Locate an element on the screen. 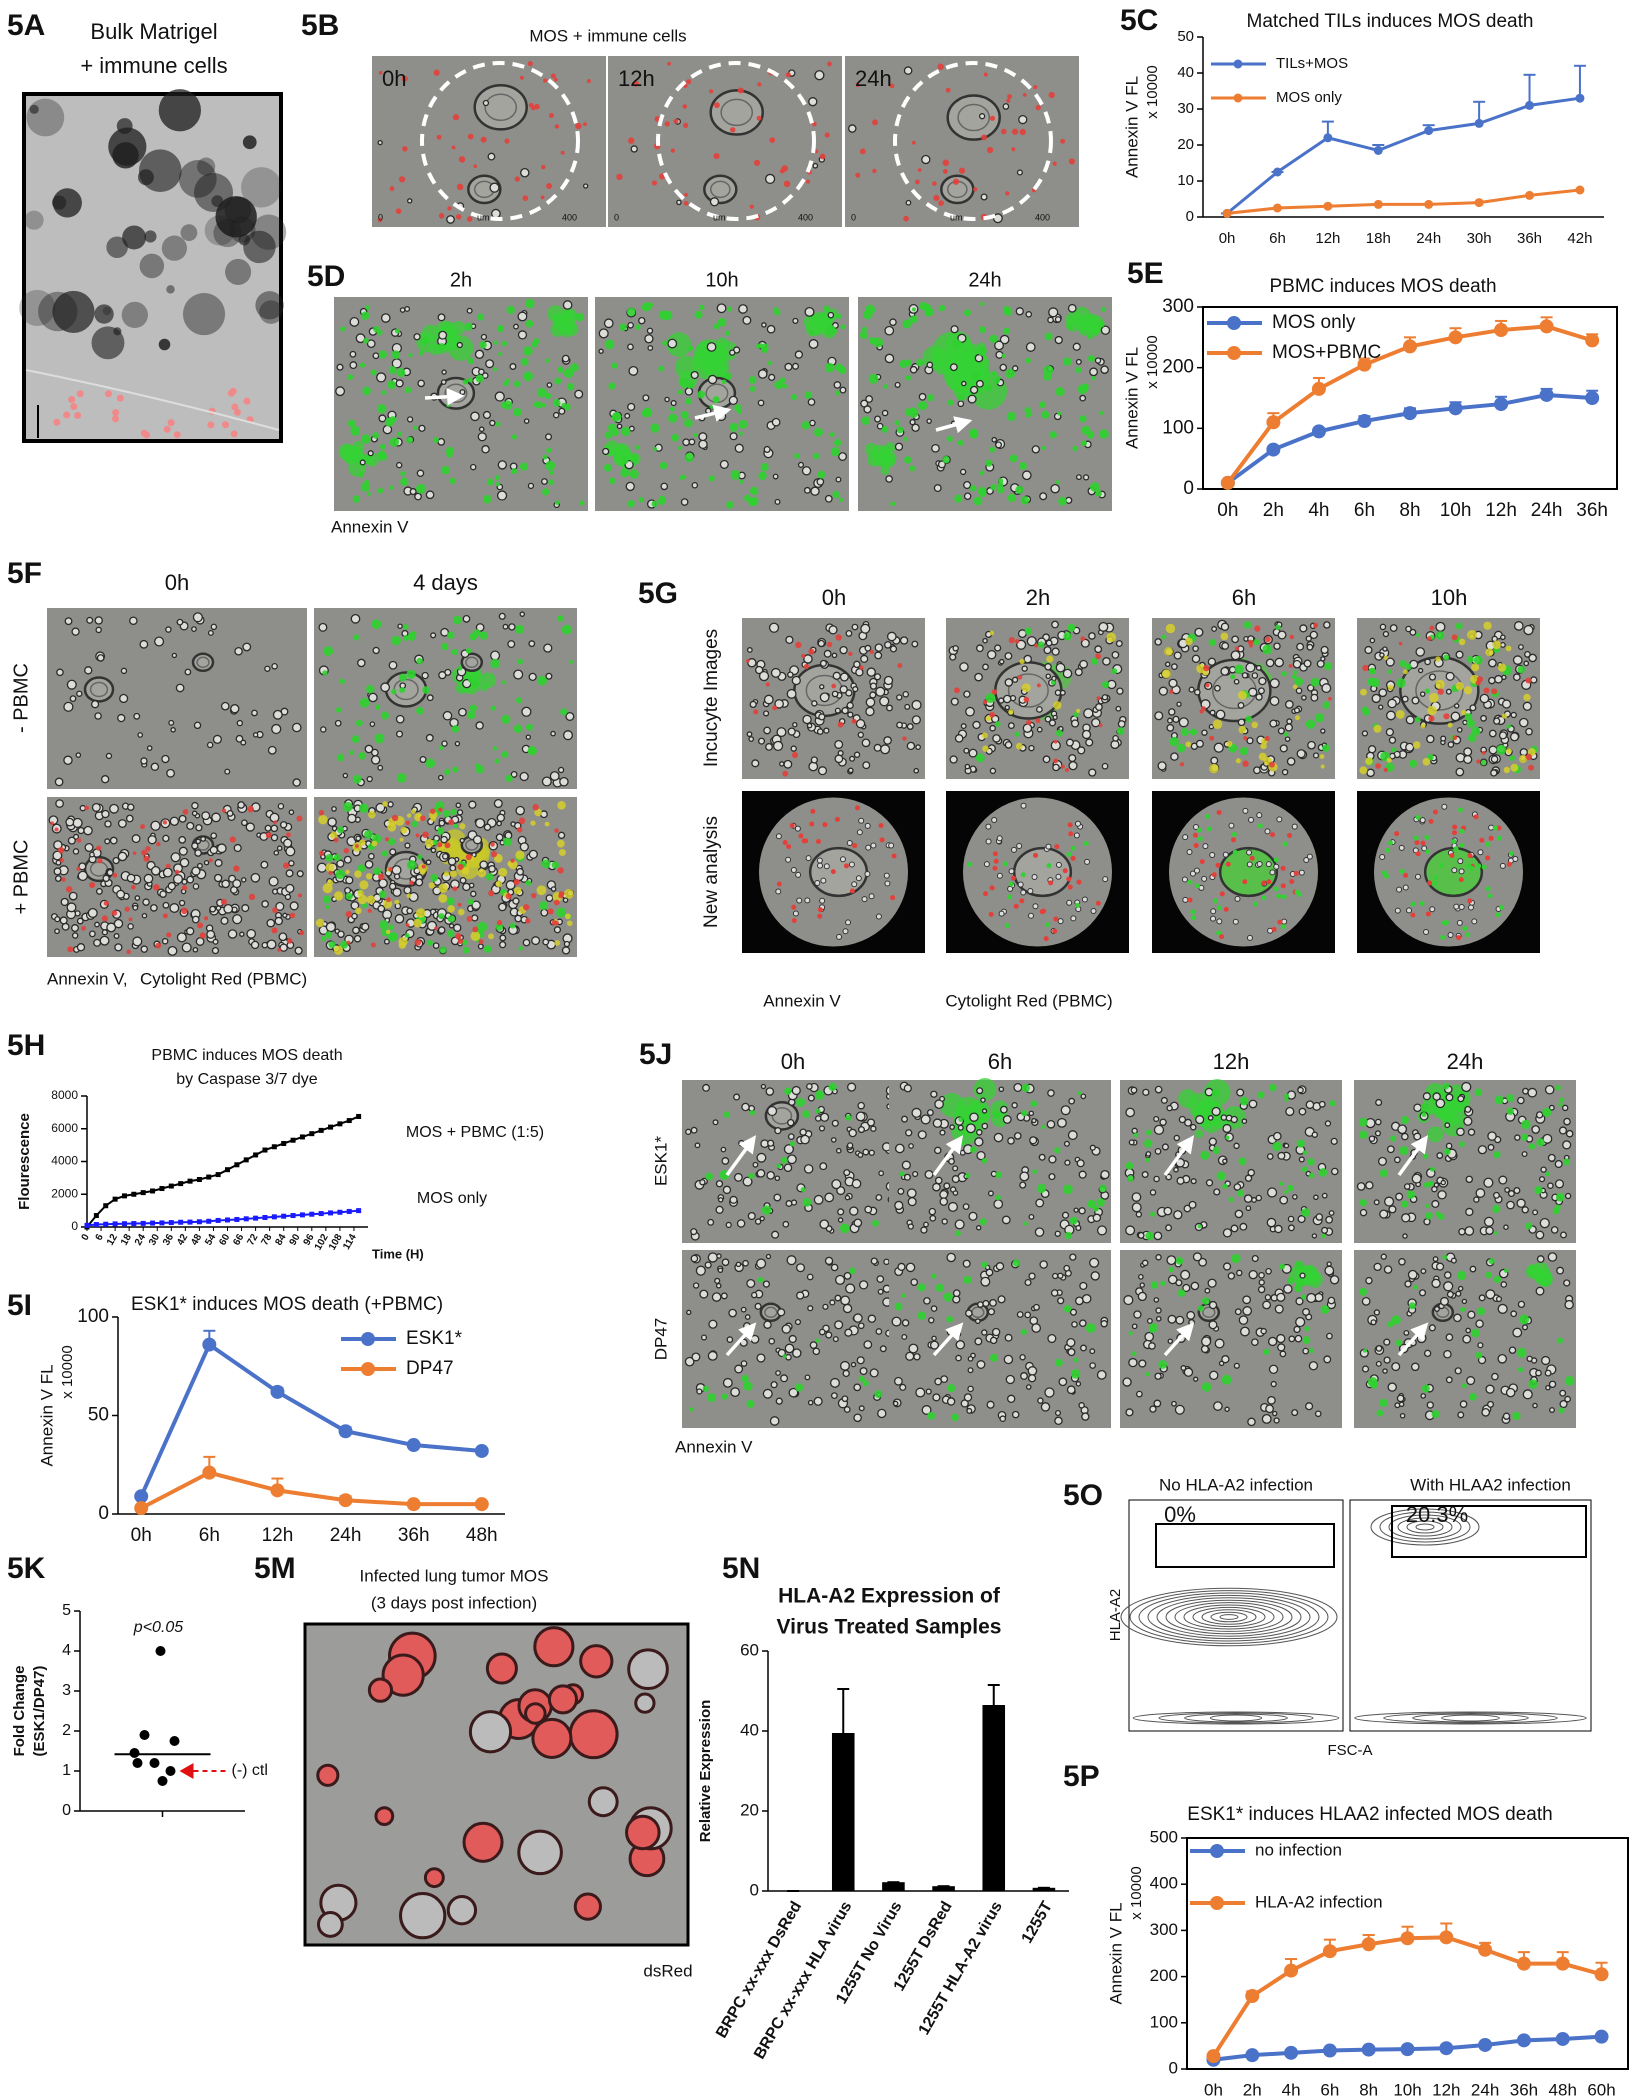 The height and width of the screenshot is (2100, 1636). panel-label: 5H is located at coordinates (26, 1045).